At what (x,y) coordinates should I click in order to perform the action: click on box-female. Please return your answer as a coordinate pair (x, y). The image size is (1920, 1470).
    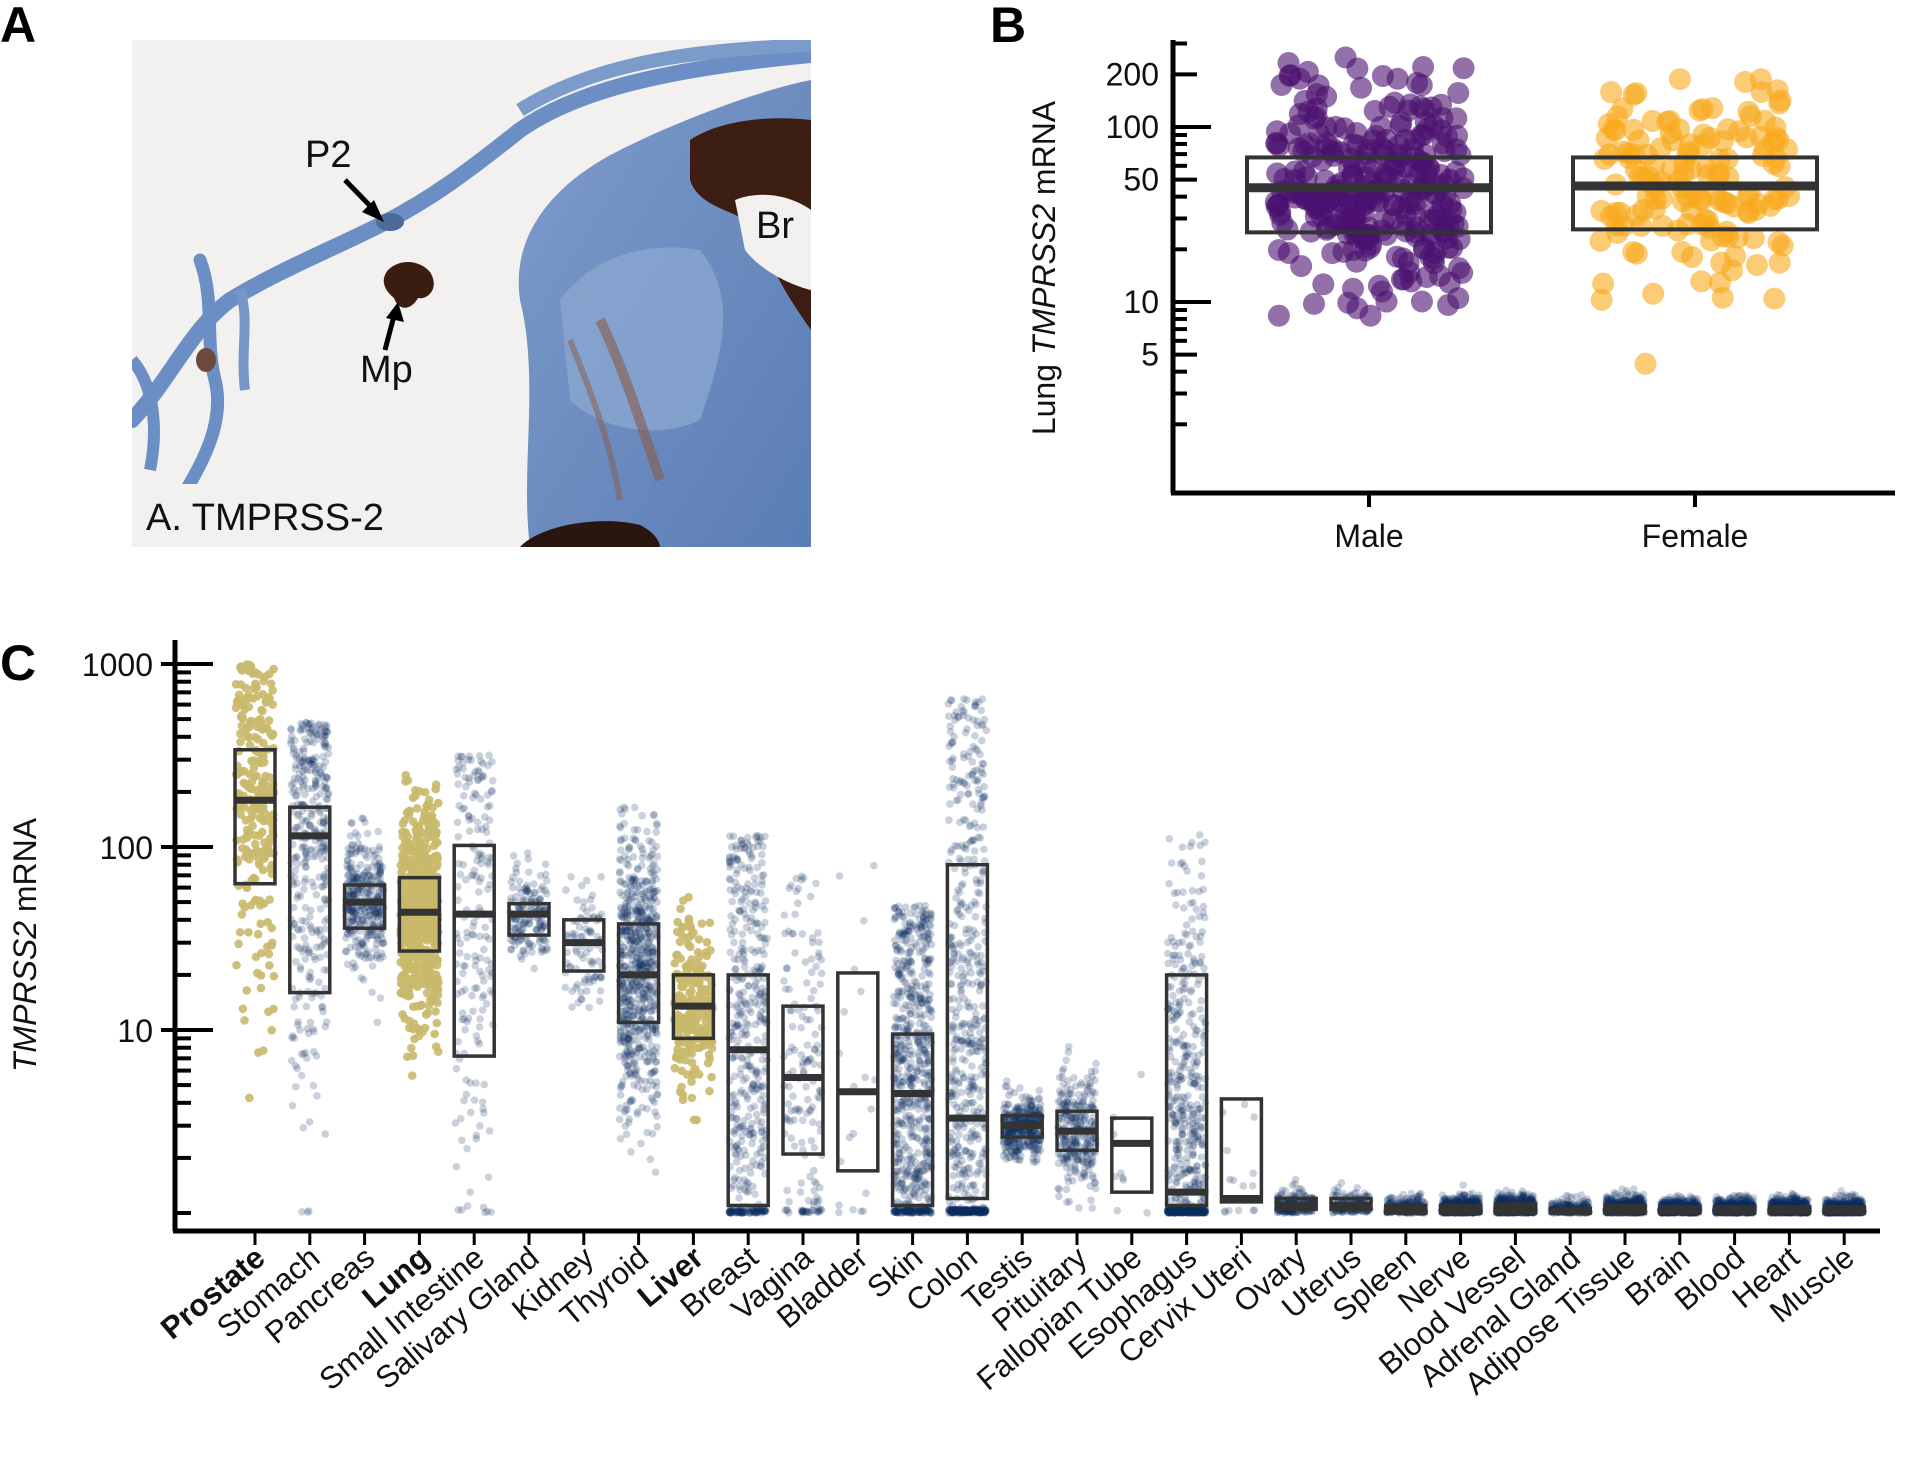
    Looking at the image, I should click on (1695, 193).